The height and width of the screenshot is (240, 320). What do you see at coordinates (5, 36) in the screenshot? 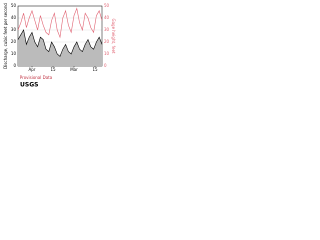
I see `y-axis-label: Discharge, cubic feet per second` at bounding box center [5, 36].